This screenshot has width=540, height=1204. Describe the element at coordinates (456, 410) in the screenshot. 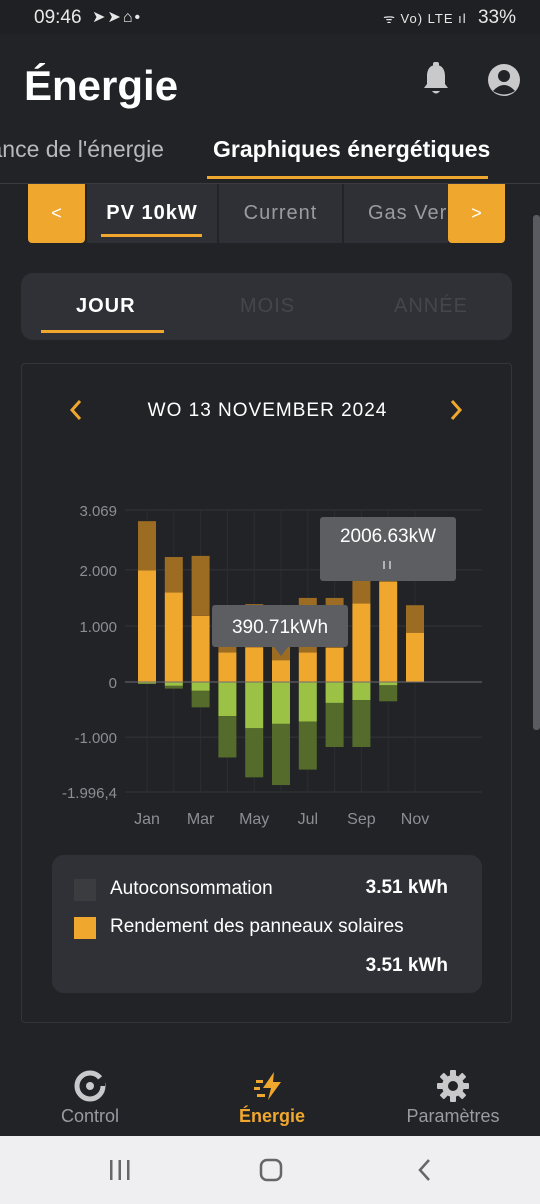

I see `chevron-right-icon` at that location.